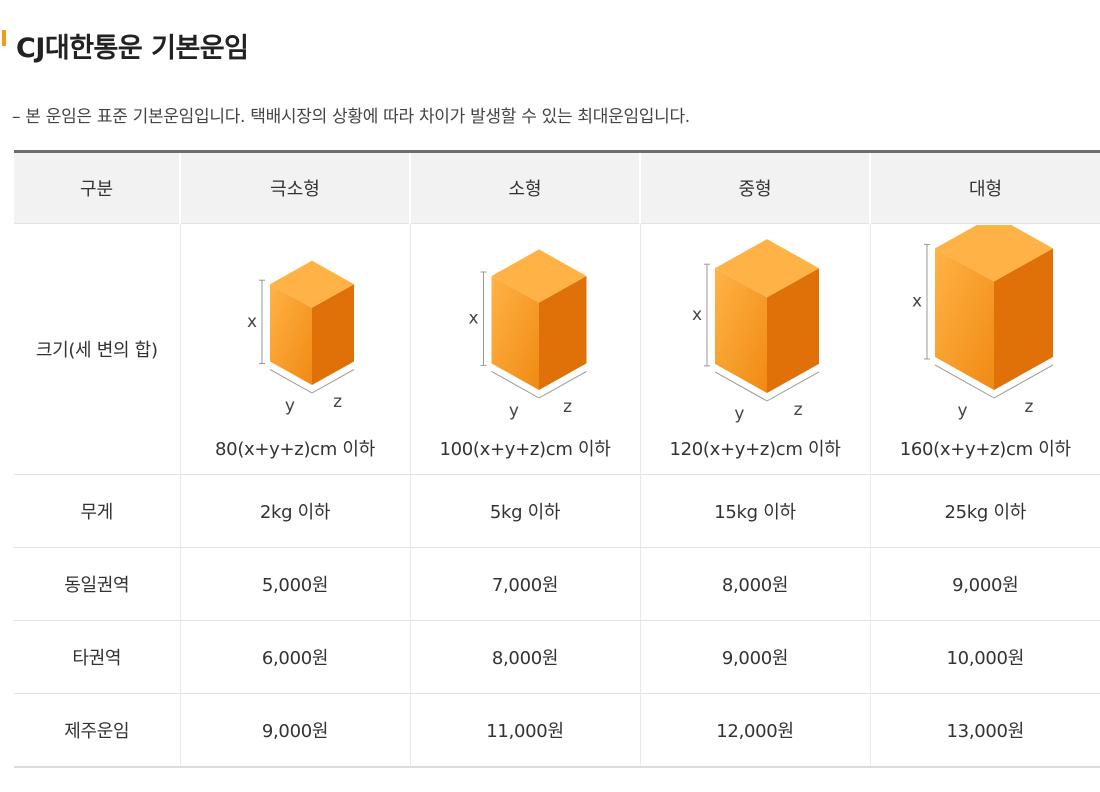  What do you see at coordinates (984, 187) in the screenshot?
I see `header-large: 대형` at bounding box center [984, 187].